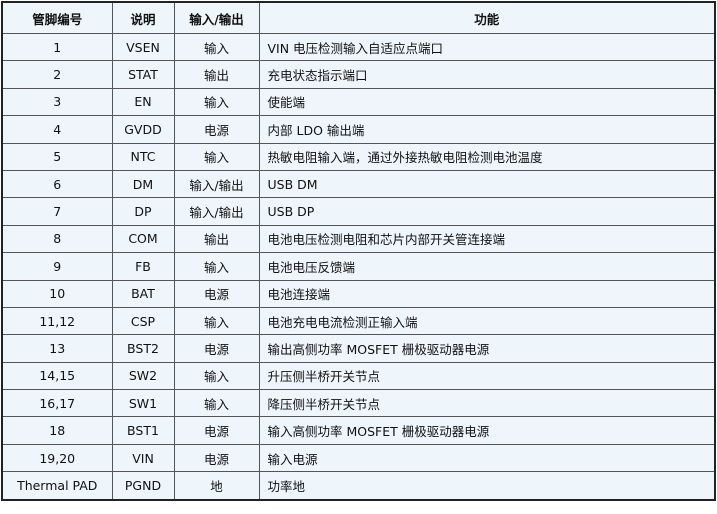 The width and height of the screenshot is (717, 514). What do you see at coordinates (487, 458) in the screenshot?
I see `pin-function: 输入电源` at bounding box center [487, 458].